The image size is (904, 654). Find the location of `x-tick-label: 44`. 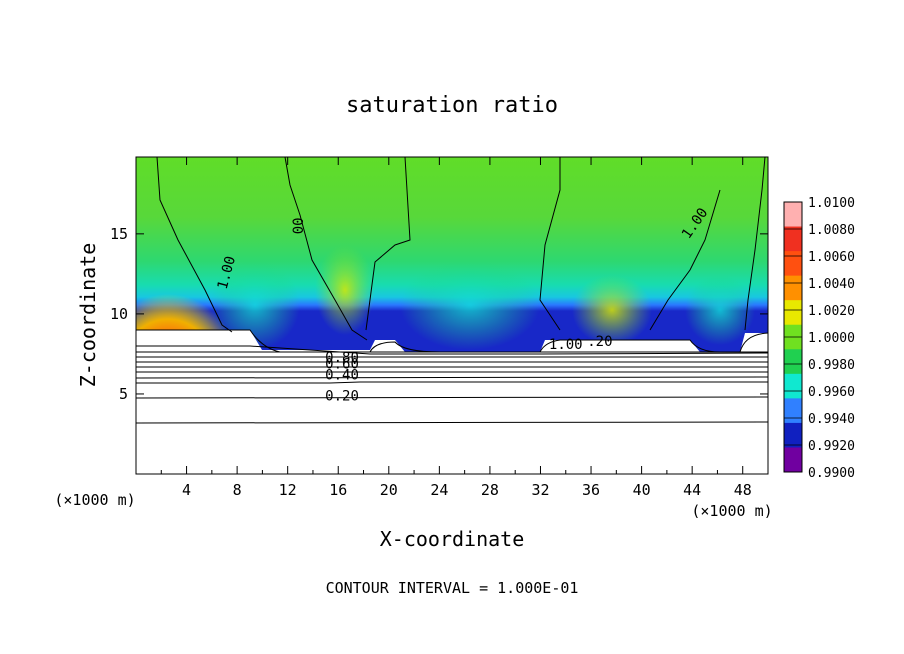

x-tick-label: 44 is located at coordinates (692, 490).